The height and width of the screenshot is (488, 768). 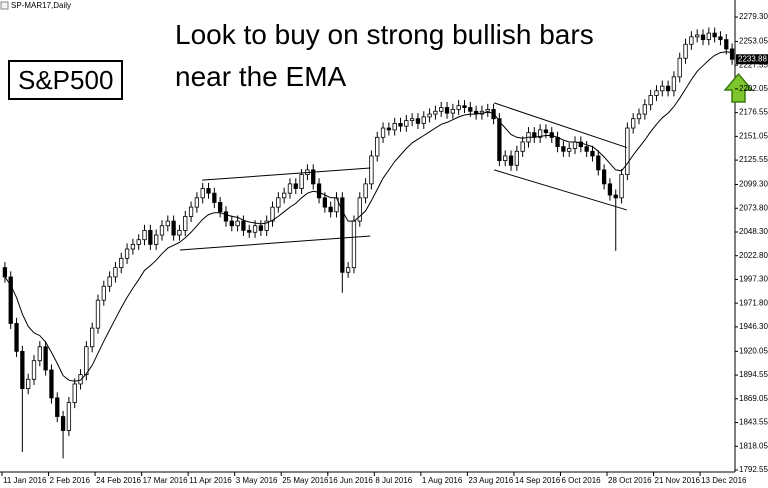 What do you see at coordinates (753, 64) in the screenshot?
I see `y-tick-label: 2227.55` at bounding box center [753, 64].